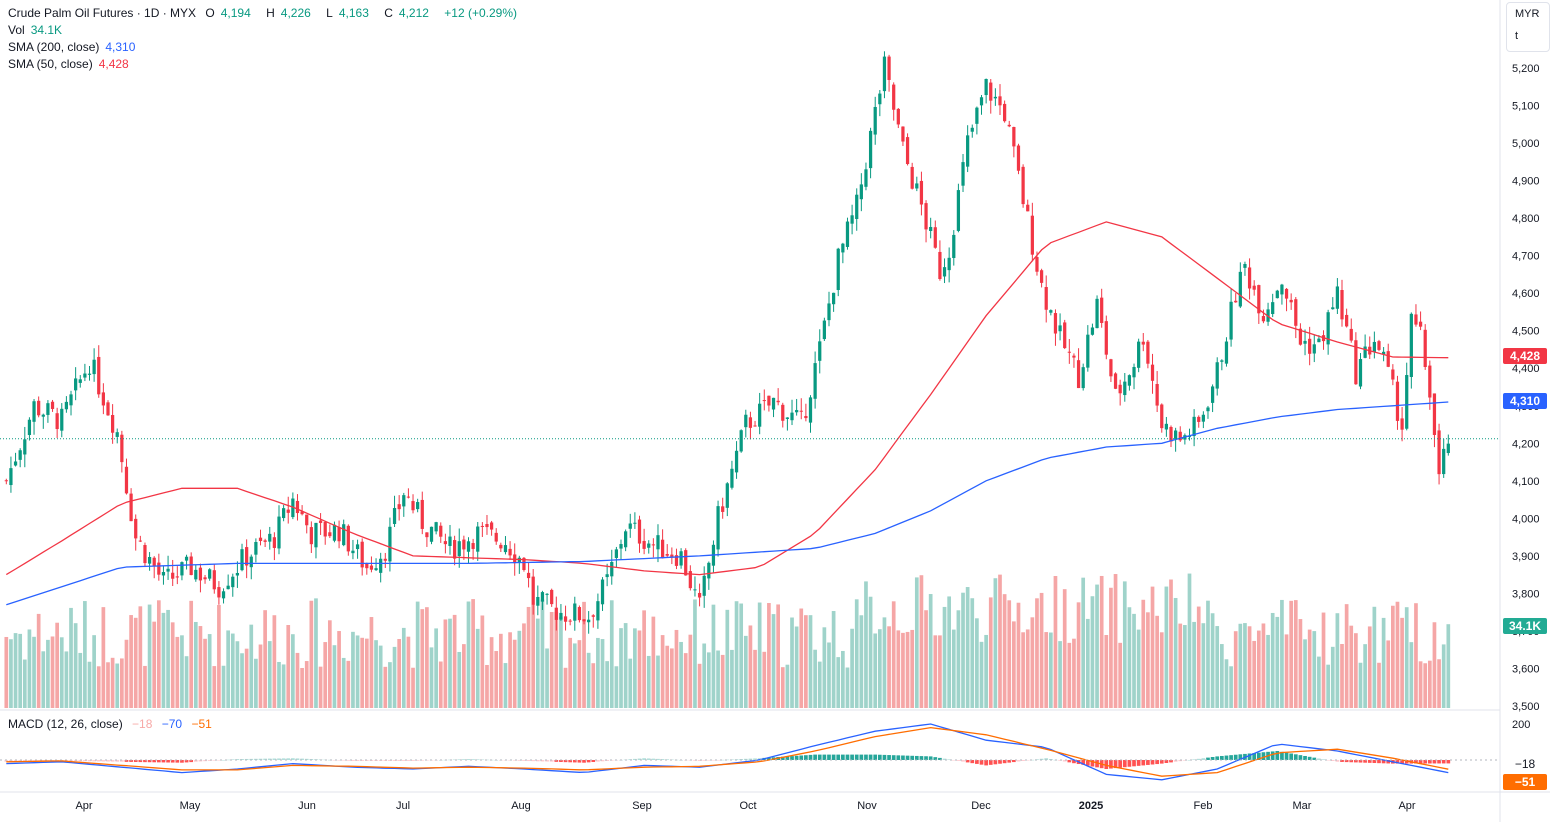  I want to click on time-tick-label: Sep, so click(642, 806).